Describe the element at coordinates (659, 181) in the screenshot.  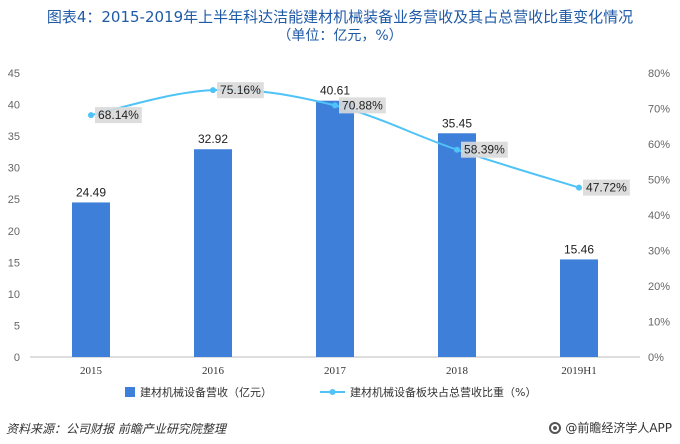
I see `right-tick-label: 50%` at that location.